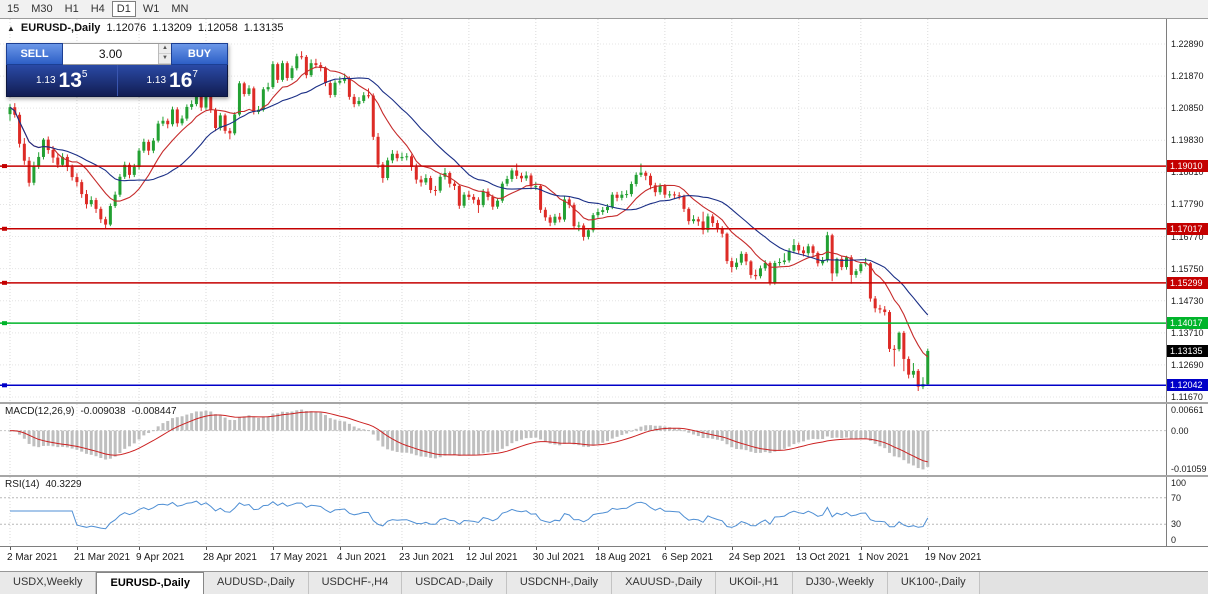 The height and width of the screenshot is (594, 1208). What do you see at coordinates (84, 74) in the screenshot?
I see `sell-price-sup: 5` at bounding box center [84, 74].